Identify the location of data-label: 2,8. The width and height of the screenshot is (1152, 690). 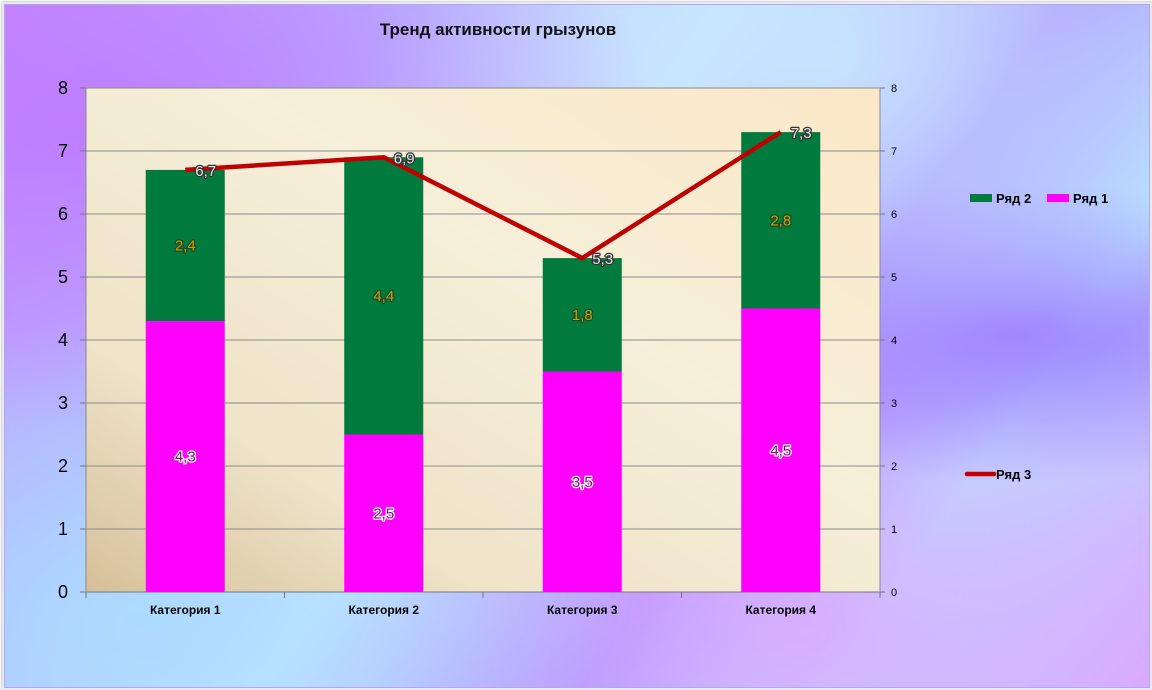
(780, 220).